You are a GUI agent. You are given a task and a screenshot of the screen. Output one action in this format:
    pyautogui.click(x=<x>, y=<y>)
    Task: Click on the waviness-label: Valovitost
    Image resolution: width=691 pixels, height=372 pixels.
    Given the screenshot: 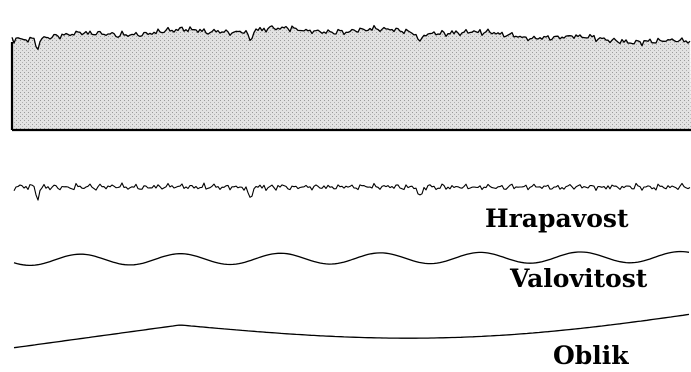 What is the action you would take?
    pyautogui.click(x=579, y=278)
    